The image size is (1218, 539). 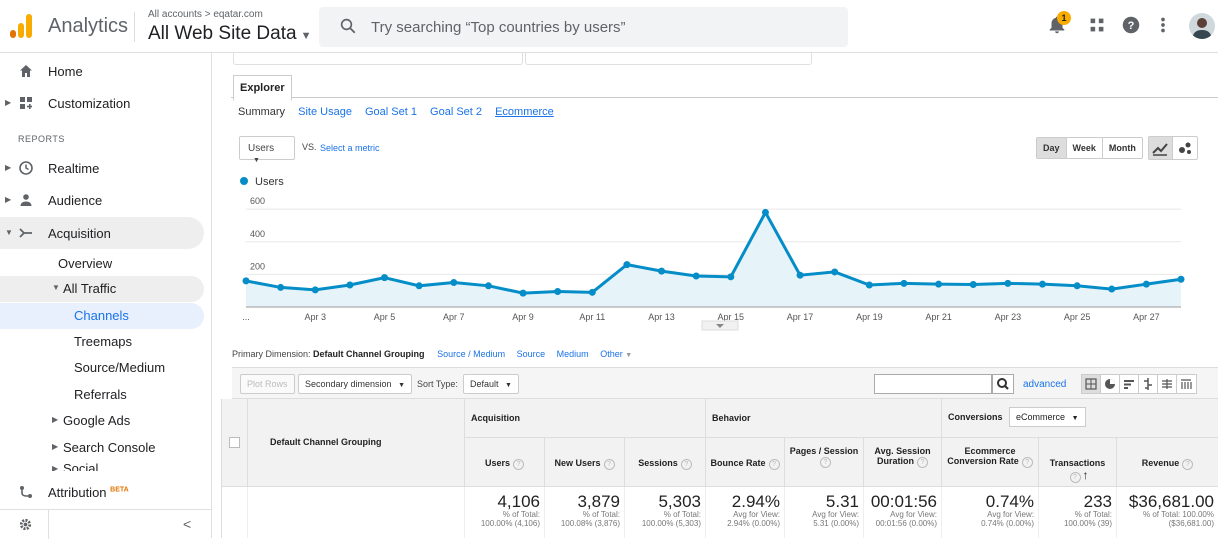 What do you see at coordinates (456, 112) in the screenshot?
I see `subtab-goal-set-2: Goal Set 2` at bounding box center [456, 112].